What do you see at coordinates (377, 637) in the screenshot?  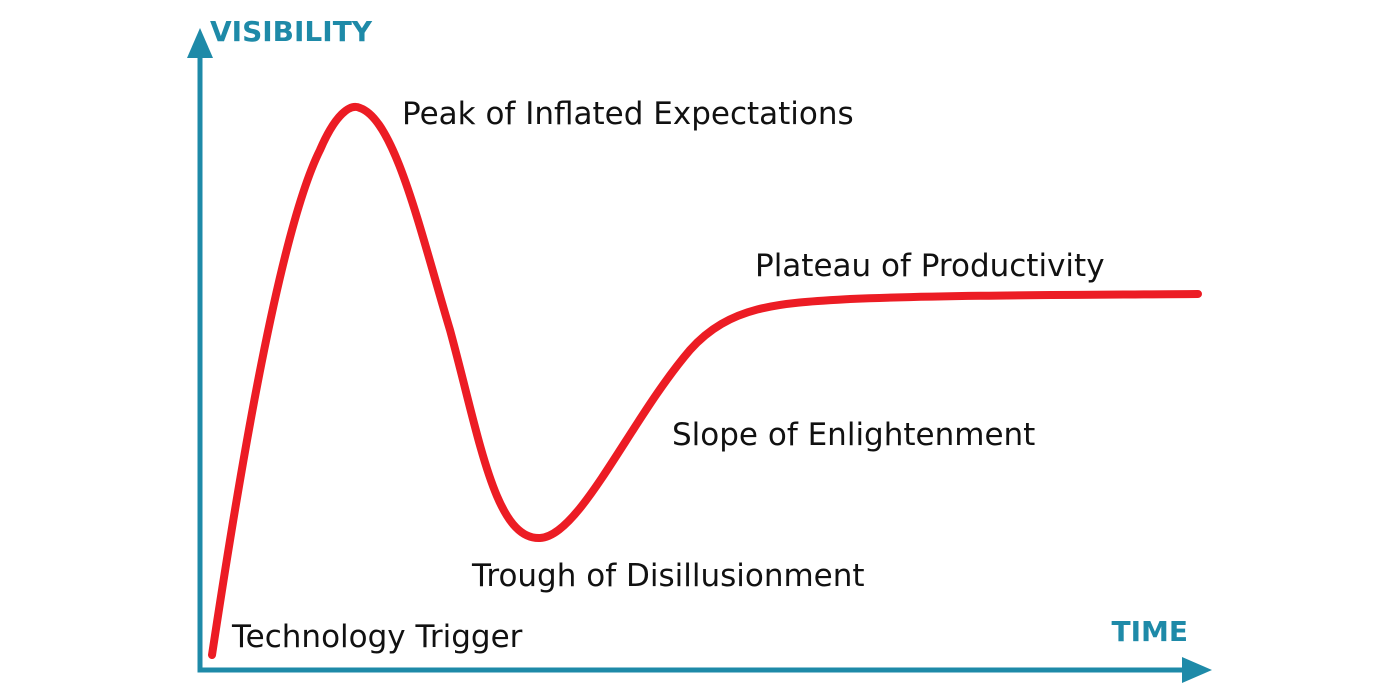 I see `phase-label-technology-trigger: Technology Trigger` at bounding box center [377, 637].